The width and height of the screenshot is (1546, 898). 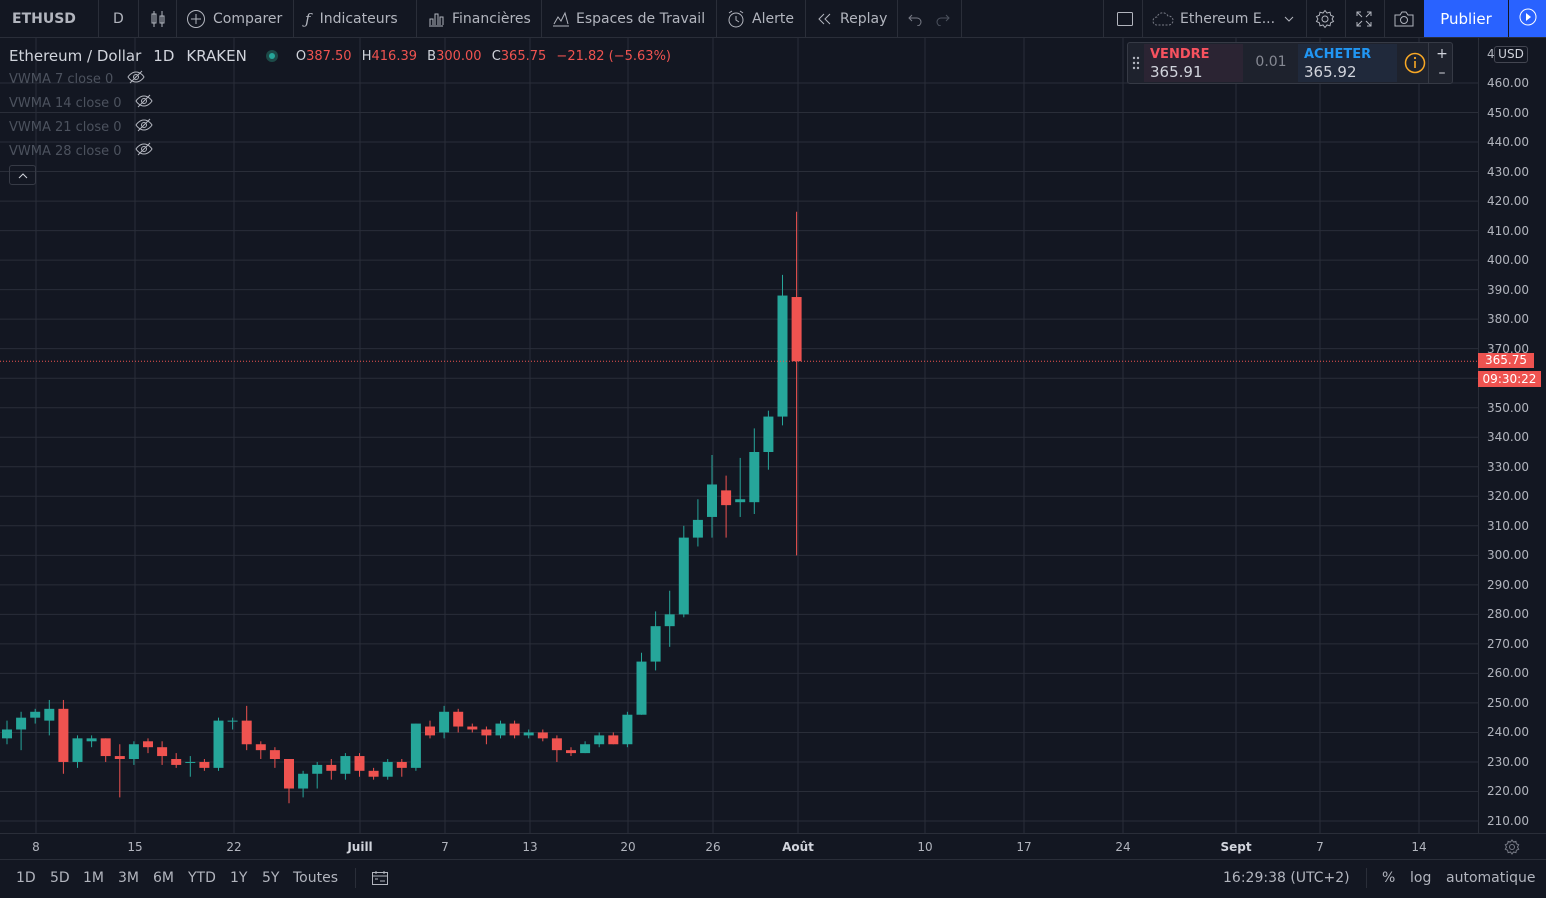 What do you see at coordinates (1508, 466) in the screenshot?
I see `price-tick-label: 330.00` at bounding box center [1508, 466].